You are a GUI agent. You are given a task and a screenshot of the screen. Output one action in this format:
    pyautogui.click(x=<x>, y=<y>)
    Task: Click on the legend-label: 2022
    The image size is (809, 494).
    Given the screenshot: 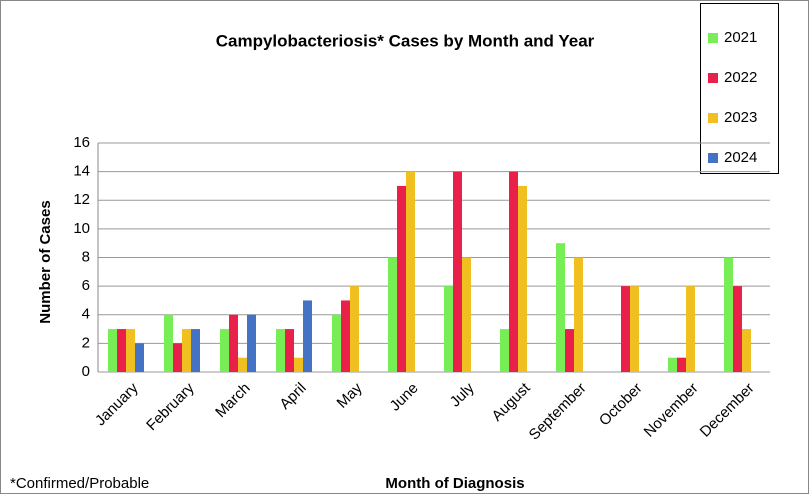 What is the action you would take?
    pyautogui.click(x=740, y=77)
    